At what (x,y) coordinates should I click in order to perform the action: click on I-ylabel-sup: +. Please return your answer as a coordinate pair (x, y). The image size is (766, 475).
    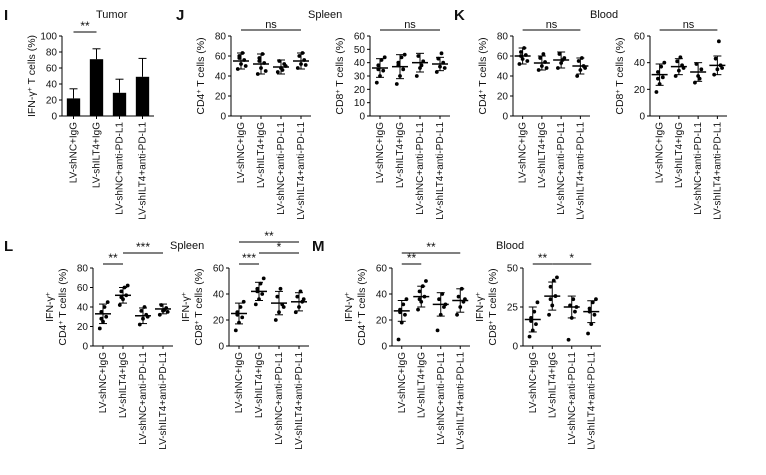
    Looking at the image, I should click on (30, 89).